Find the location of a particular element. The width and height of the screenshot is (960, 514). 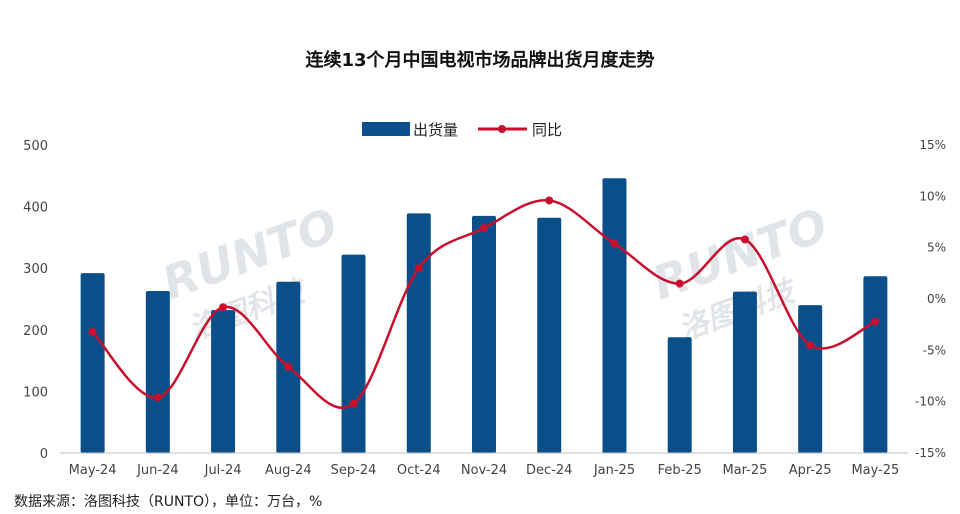

x-tick-label: May-25 is located at coordinates (875, 470).